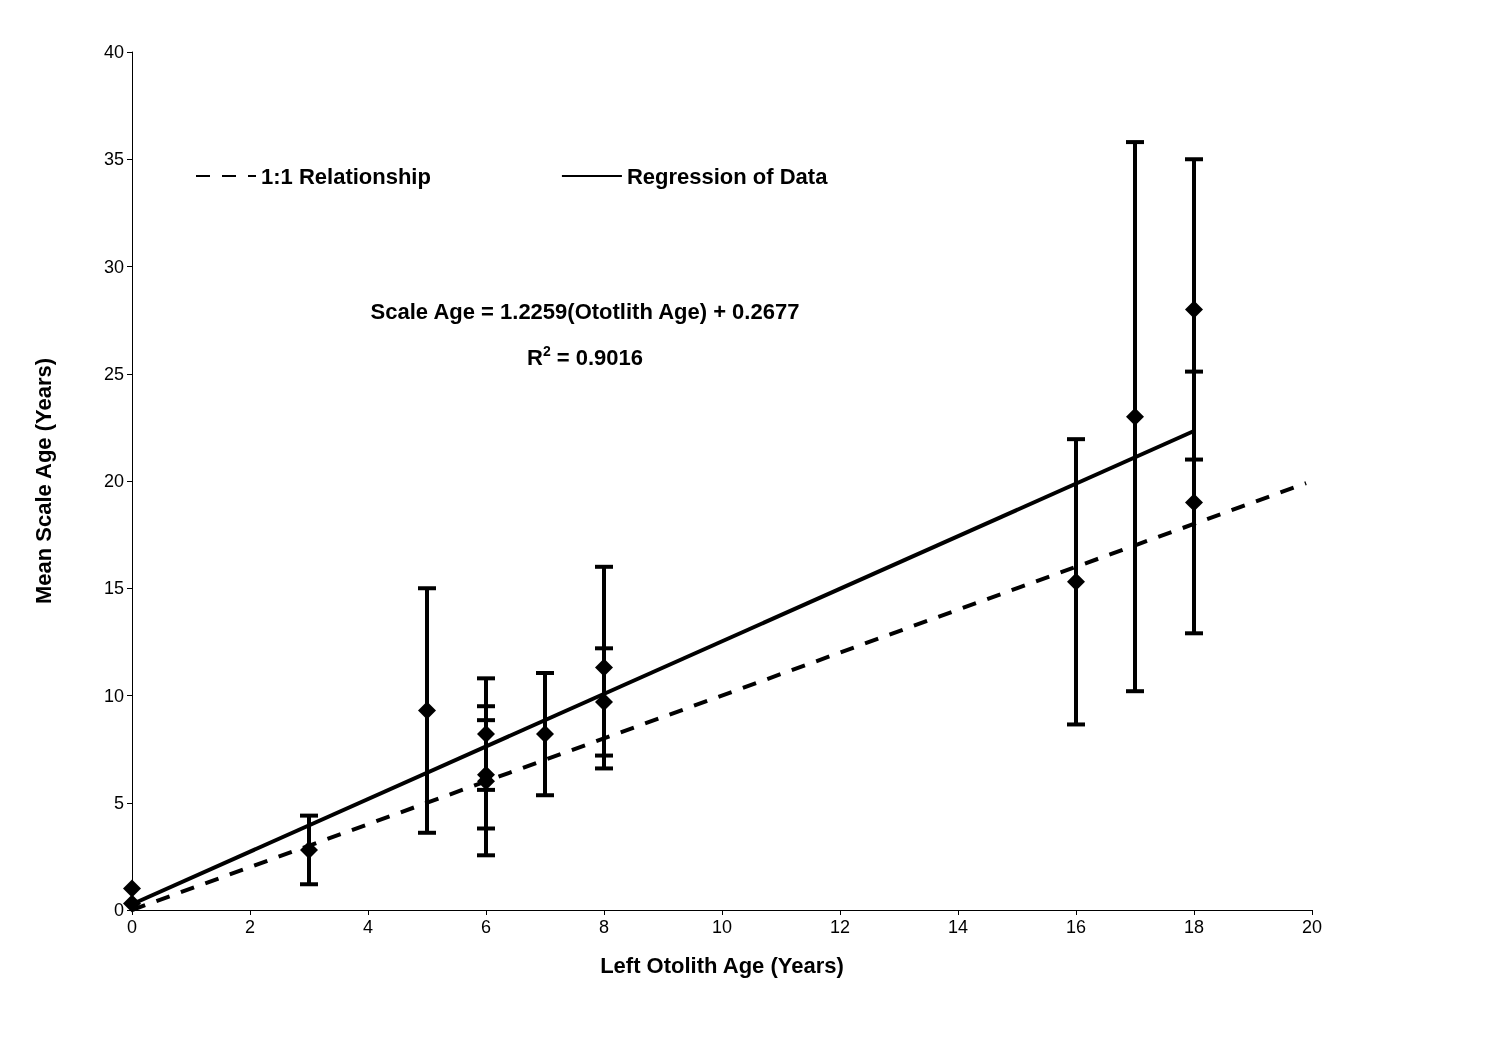 The image size is (1507, 1039). Describe the element at coordinates (727, 176) in the screenshot. I see `legend-label: Regression of Data` at that location.